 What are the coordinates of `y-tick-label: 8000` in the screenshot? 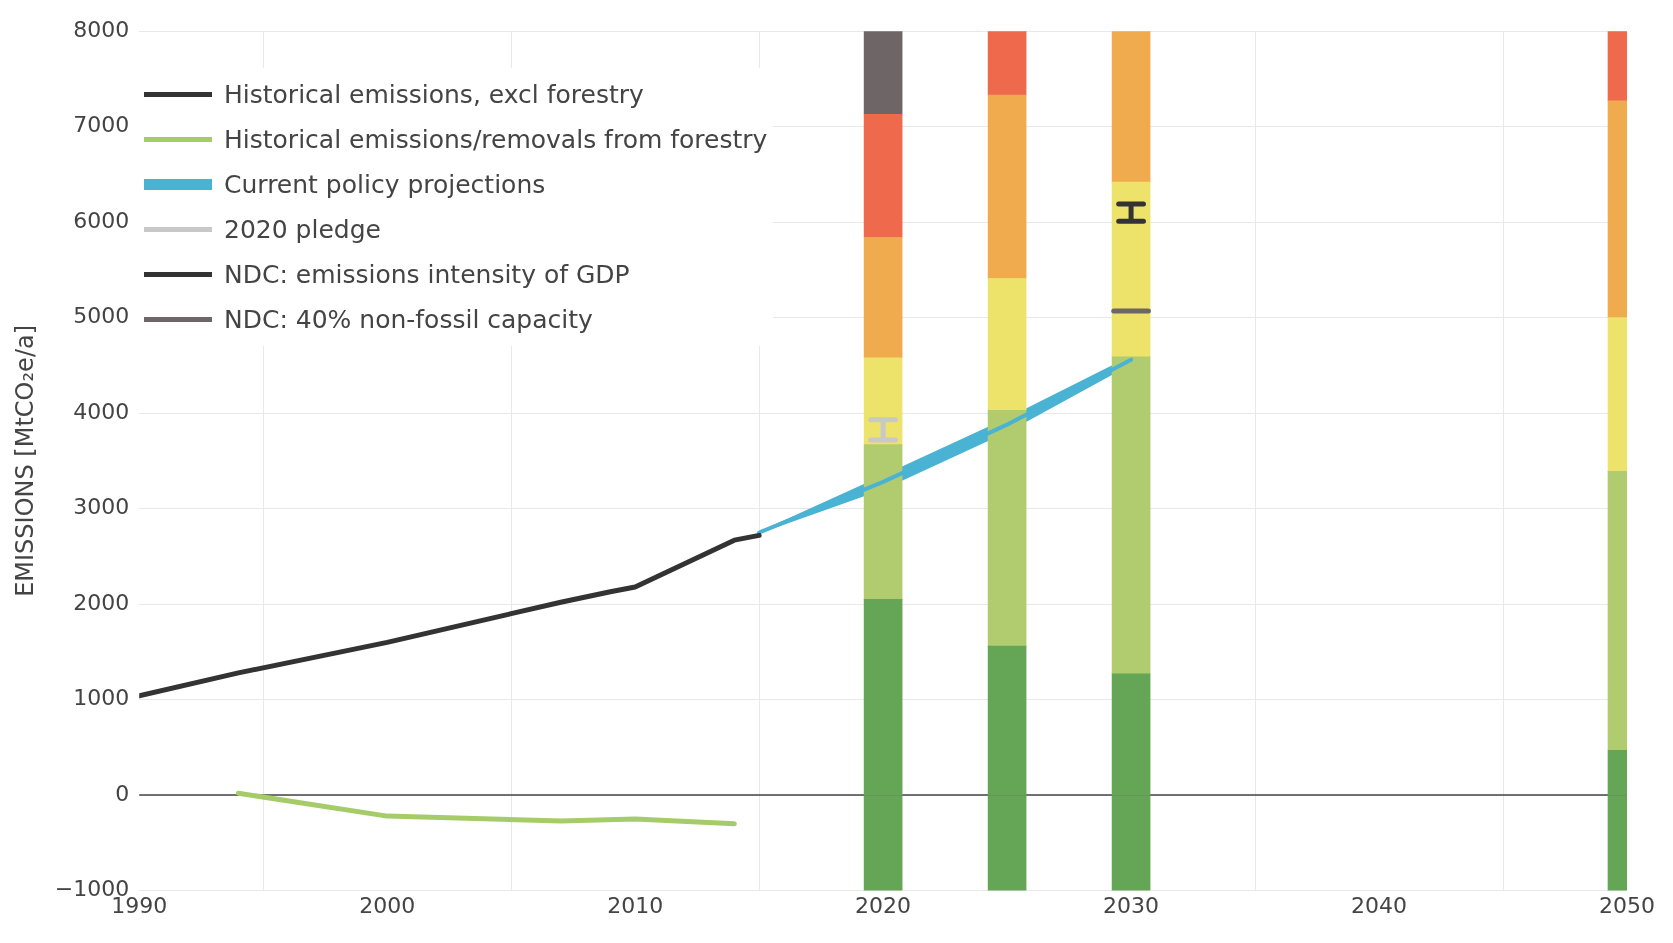 It's located at (101, 29).